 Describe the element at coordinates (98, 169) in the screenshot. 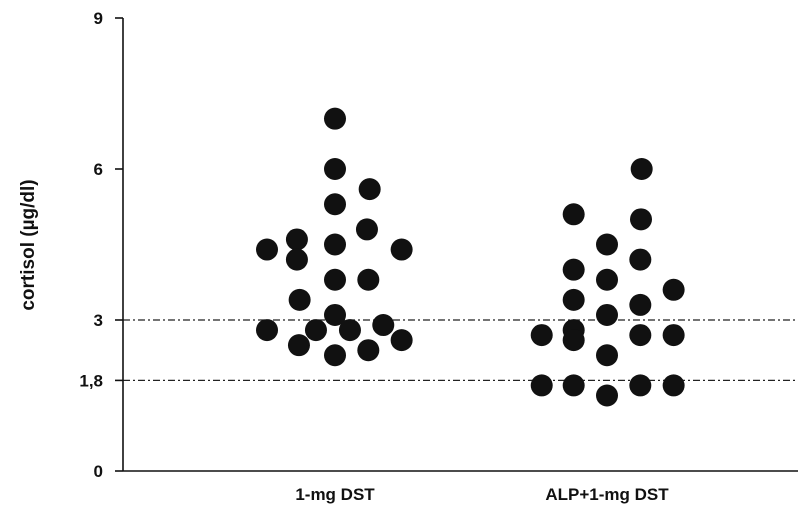

I see `y-tick-label: 6` at that location.